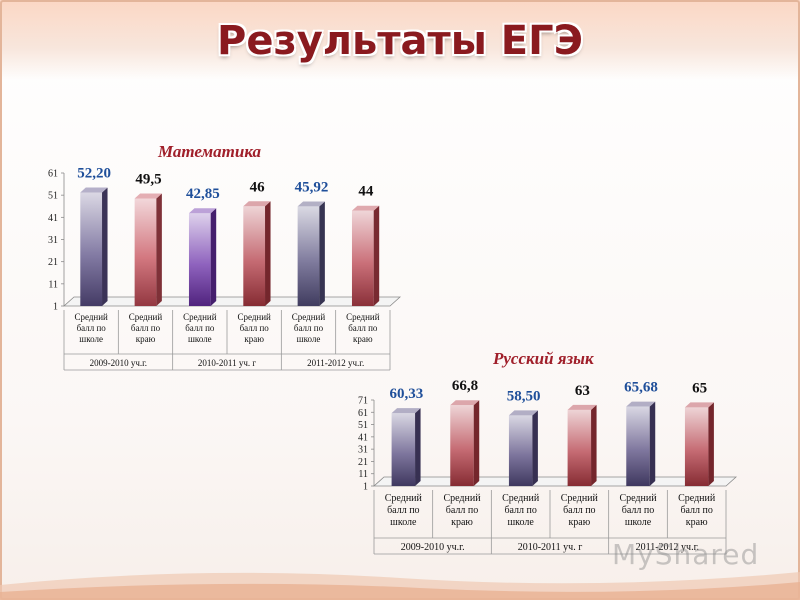 The image size is (800, 600). I want to click on chart-title: Русский язык, so click(543, 358).